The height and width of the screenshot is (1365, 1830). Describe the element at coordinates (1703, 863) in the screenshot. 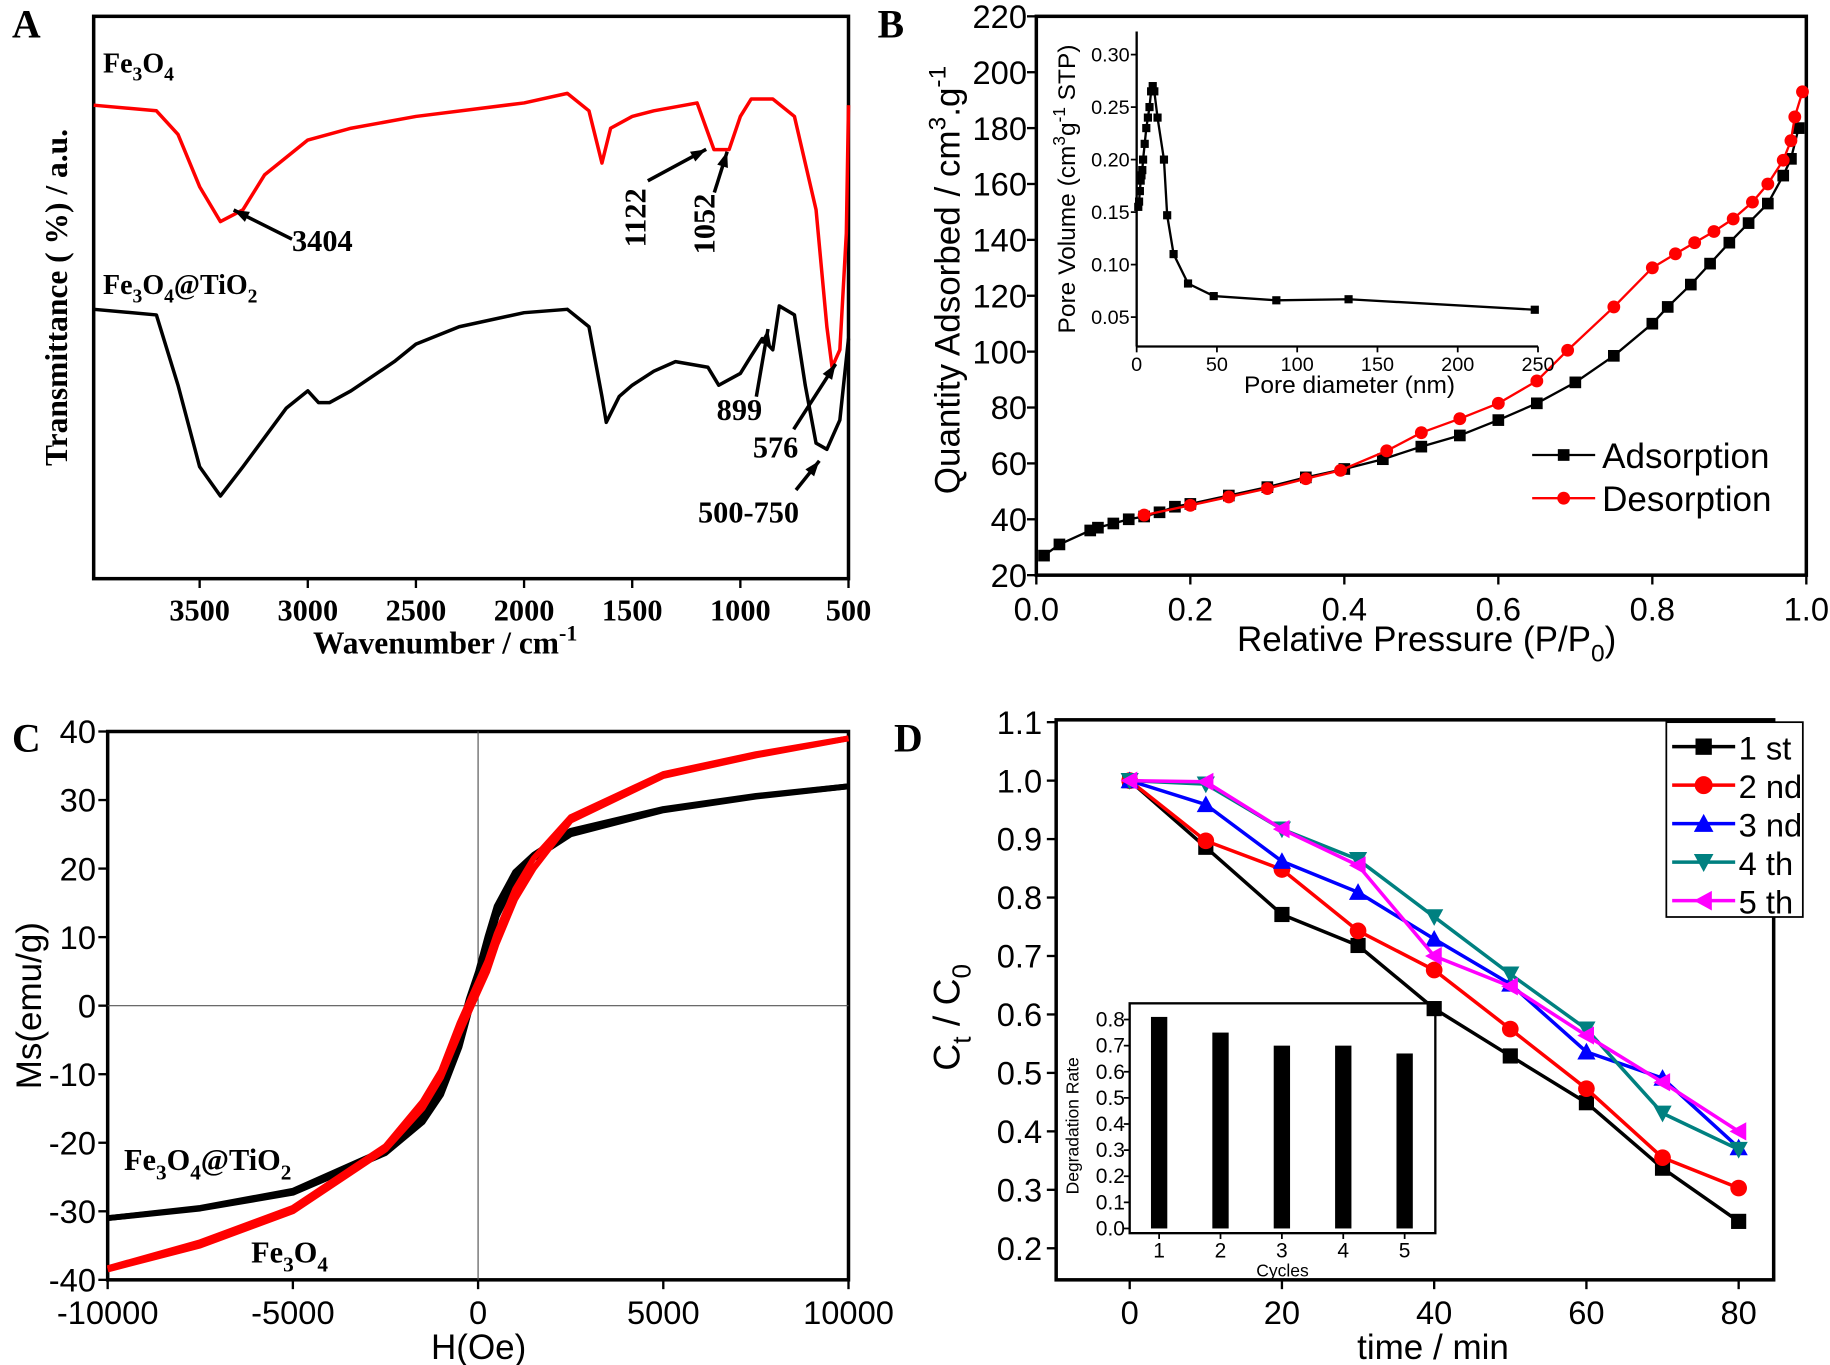

I see `legend-marker-4th` at that location.